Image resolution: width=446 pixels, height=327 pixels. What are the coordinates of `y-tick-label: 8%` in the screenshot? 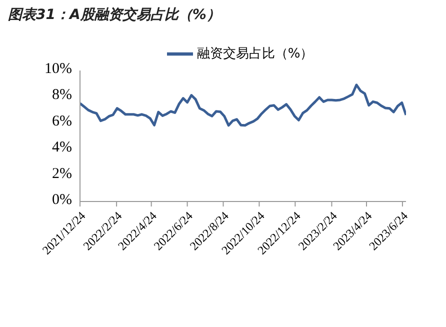 It's located at (62, 95).